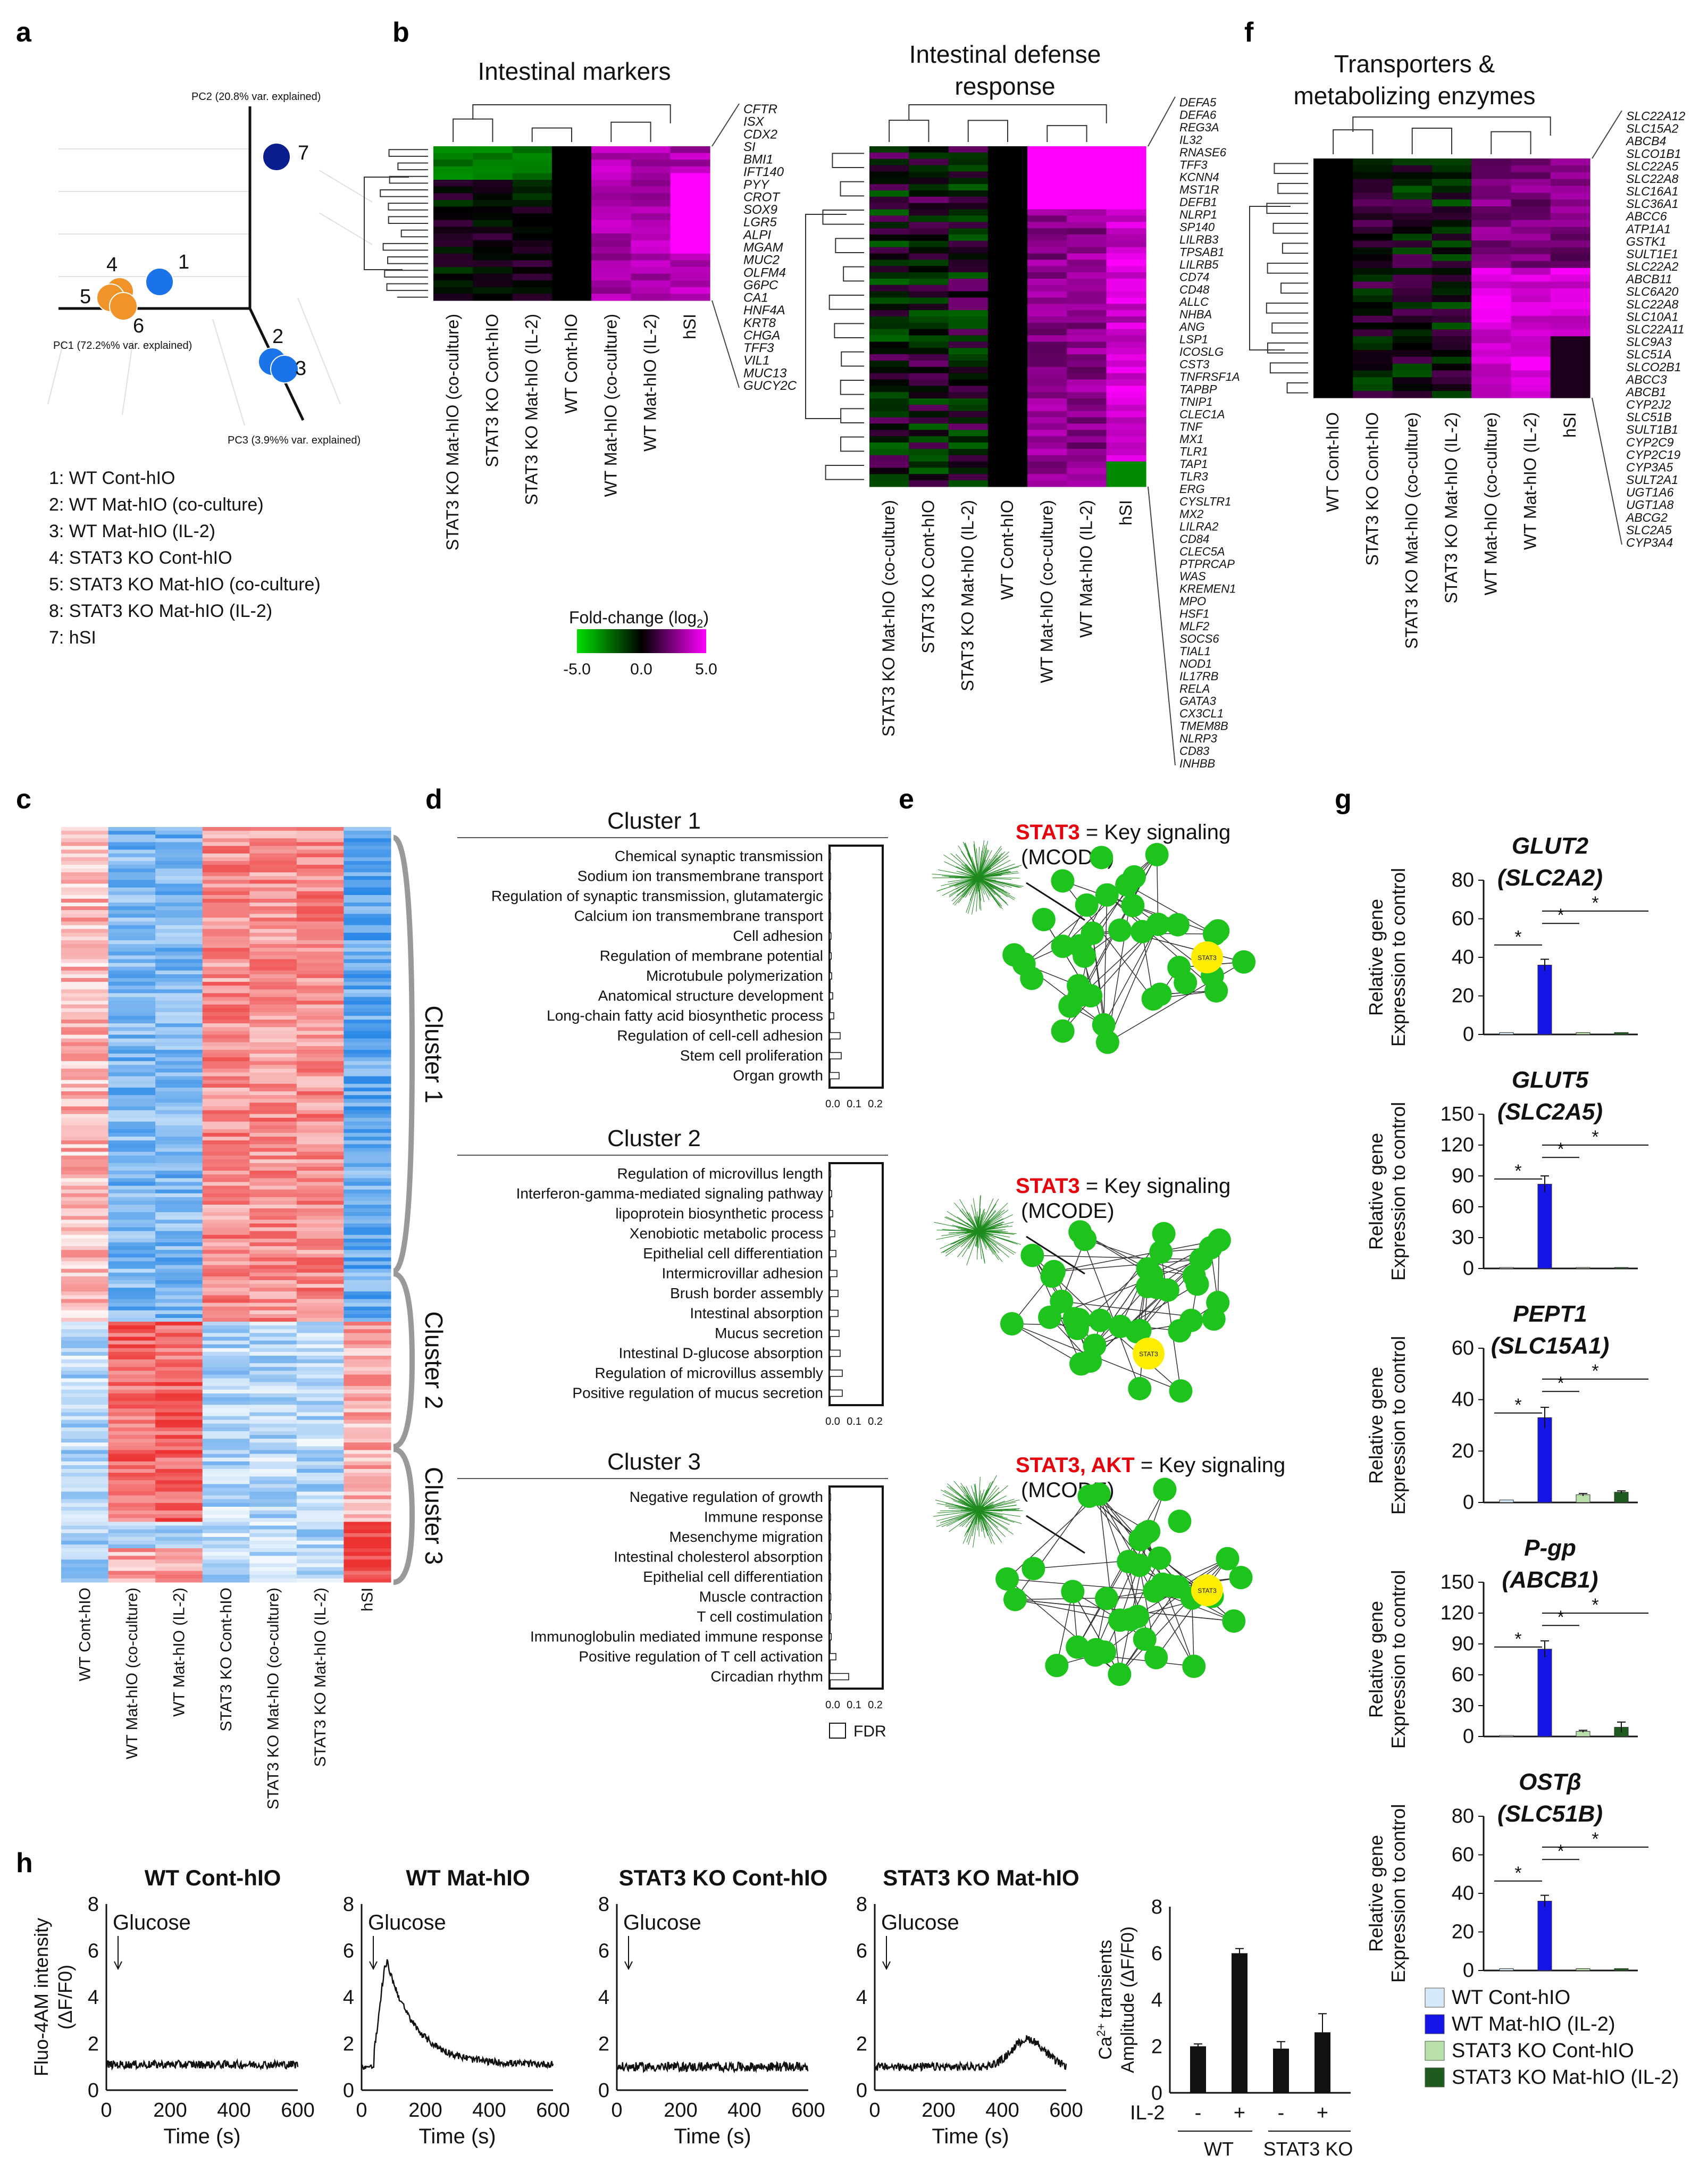  I want to click on trace-title: STAT3 KO Mat-hIO, so click(981, 1877).